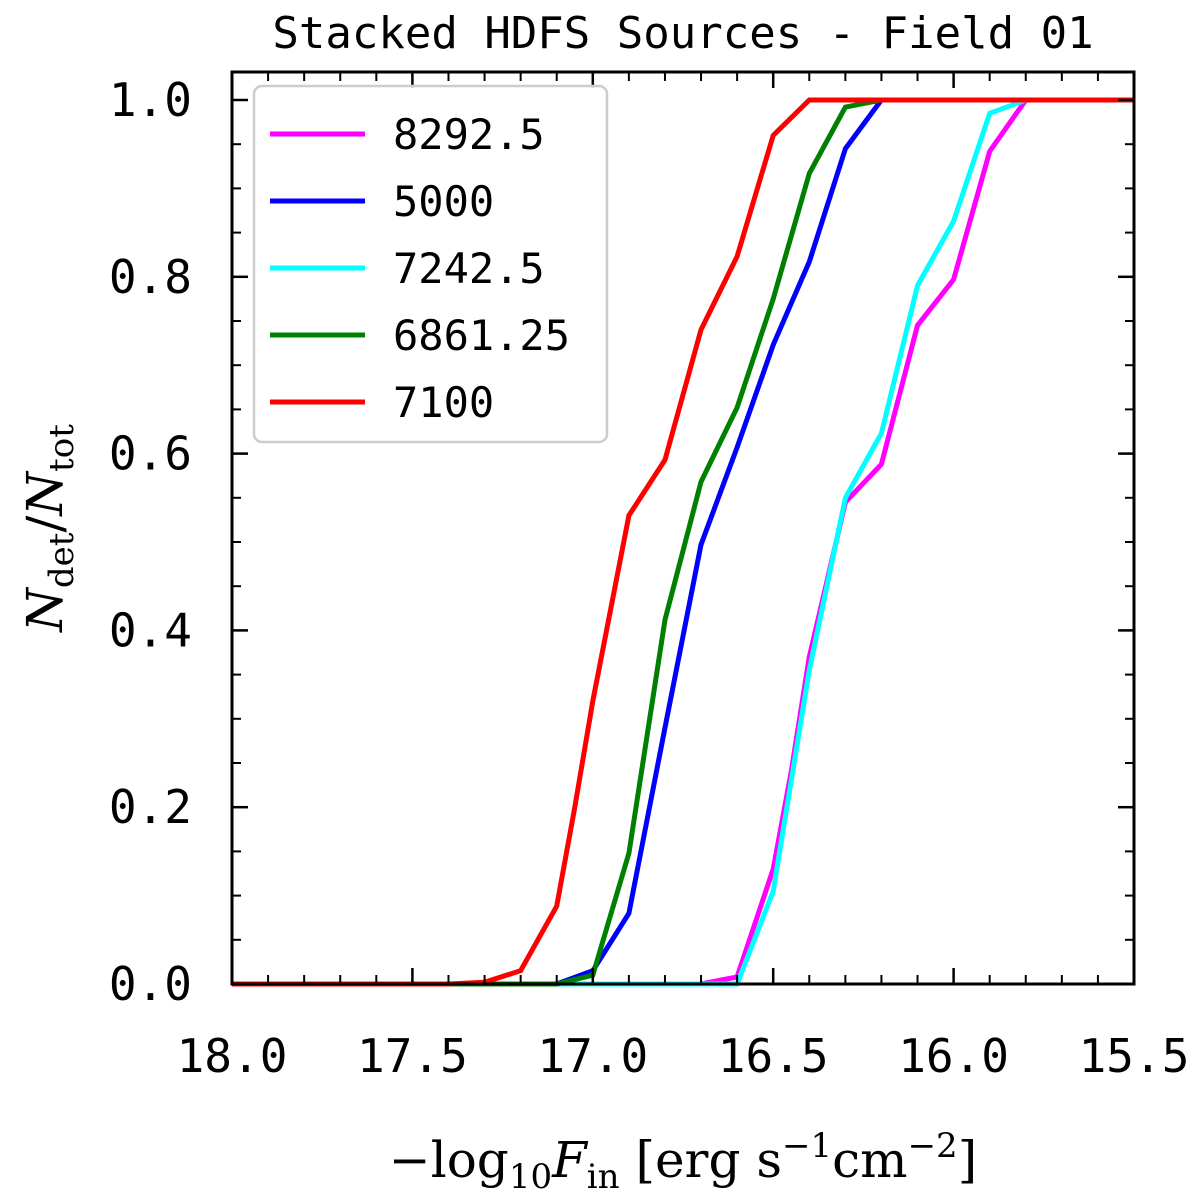 This screenshot has width=1200, height=1204. Describe the element at coordinates (570, 1160) in the screenshot. I see `x-label-var: F` at that location.